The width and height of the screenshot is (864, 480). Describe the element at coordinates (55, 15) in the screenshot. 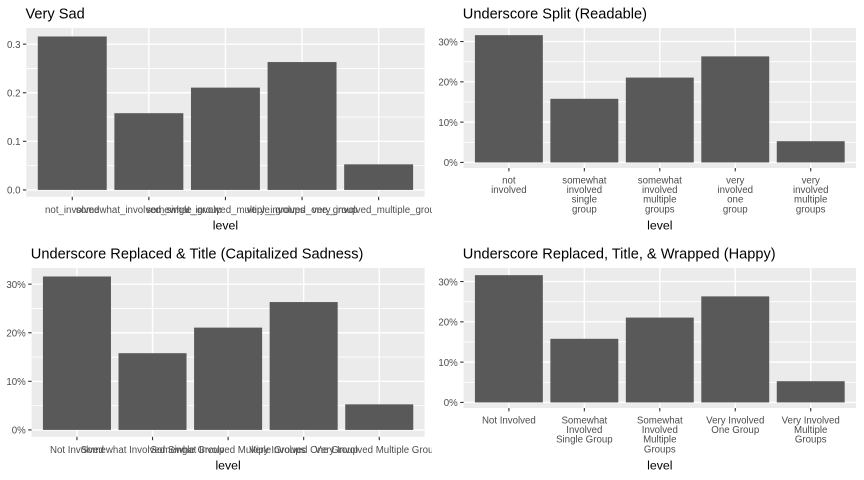

I see `svg-text: Very Sad` at that location.